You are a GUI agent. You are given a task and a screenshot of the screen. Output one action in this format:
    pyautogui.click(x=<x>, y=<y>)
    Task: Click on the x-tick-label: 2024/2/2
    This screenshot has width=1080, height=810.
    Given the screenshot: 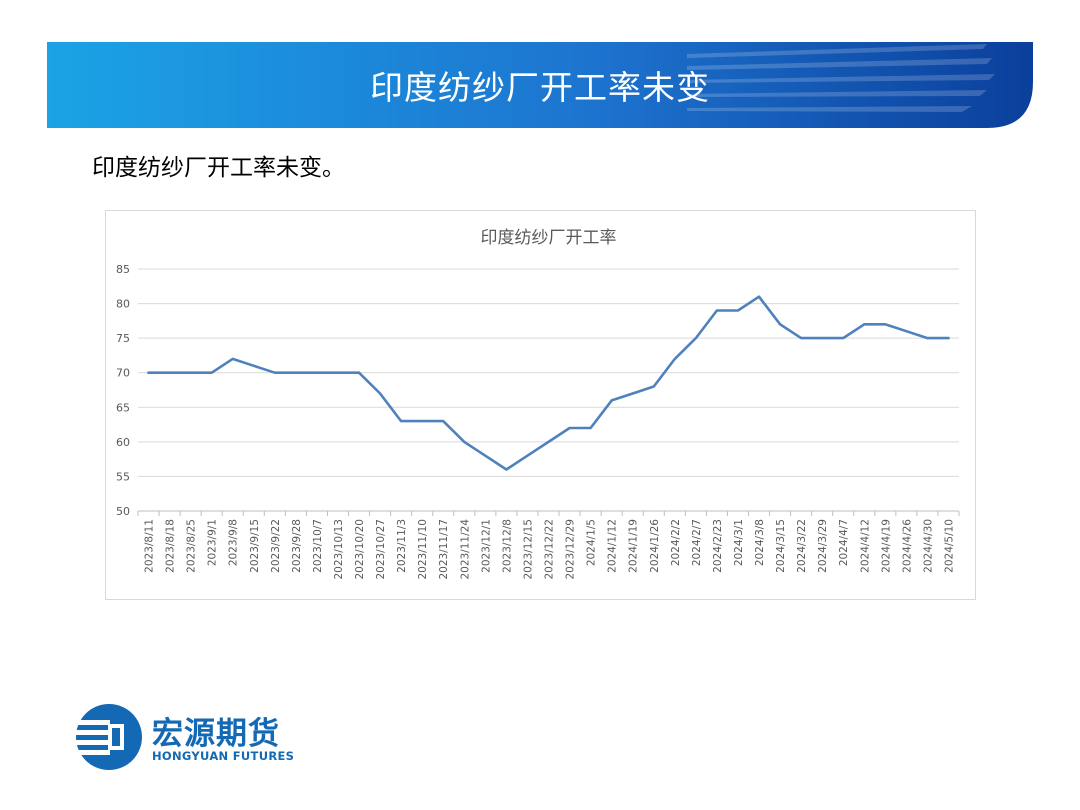 What is the action you would take?
    pyautogui.click(x=676, y=542)
    